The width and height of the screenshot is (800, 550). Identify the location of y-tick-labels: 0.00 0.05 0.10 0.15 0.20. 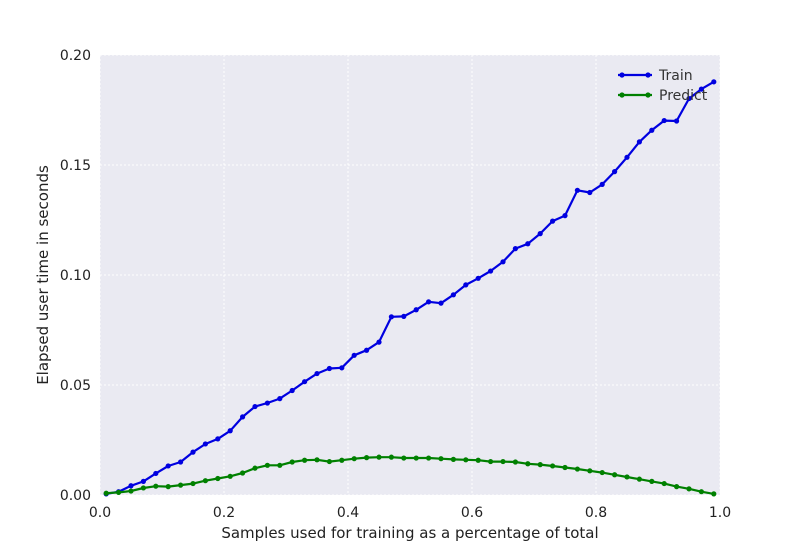
(75, 276).